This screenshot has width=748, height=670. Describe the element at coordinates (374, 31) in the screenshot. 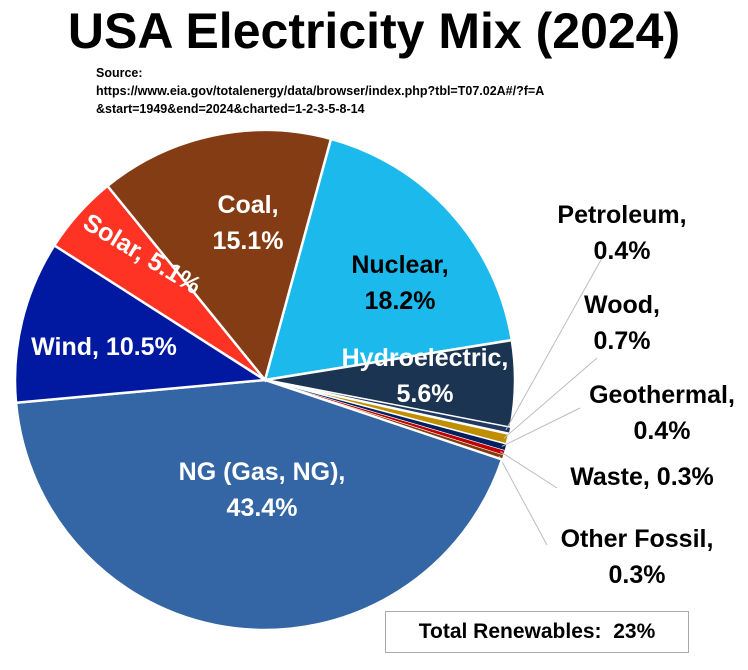

I see `chart-title: USA Electricity Mix (2024)` at that location.